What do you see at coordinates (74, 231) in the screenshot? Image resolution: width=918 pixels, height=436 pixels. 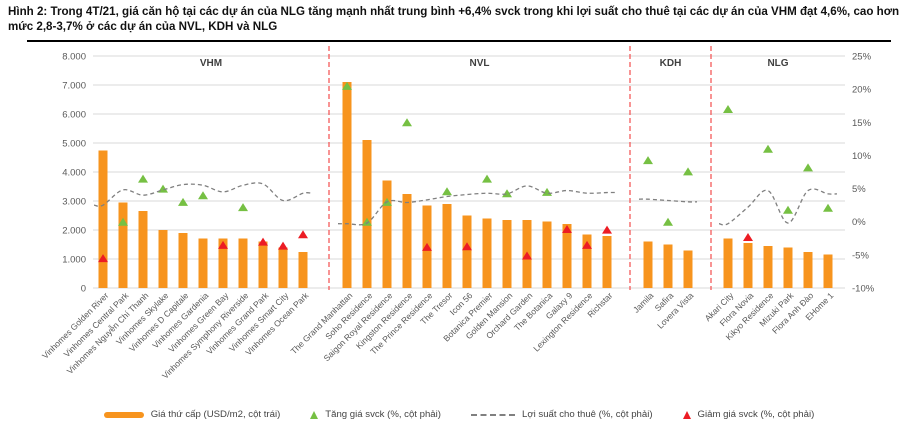 I see `left-axis-tick-label: 2.000` at bounding box center [74, 231].